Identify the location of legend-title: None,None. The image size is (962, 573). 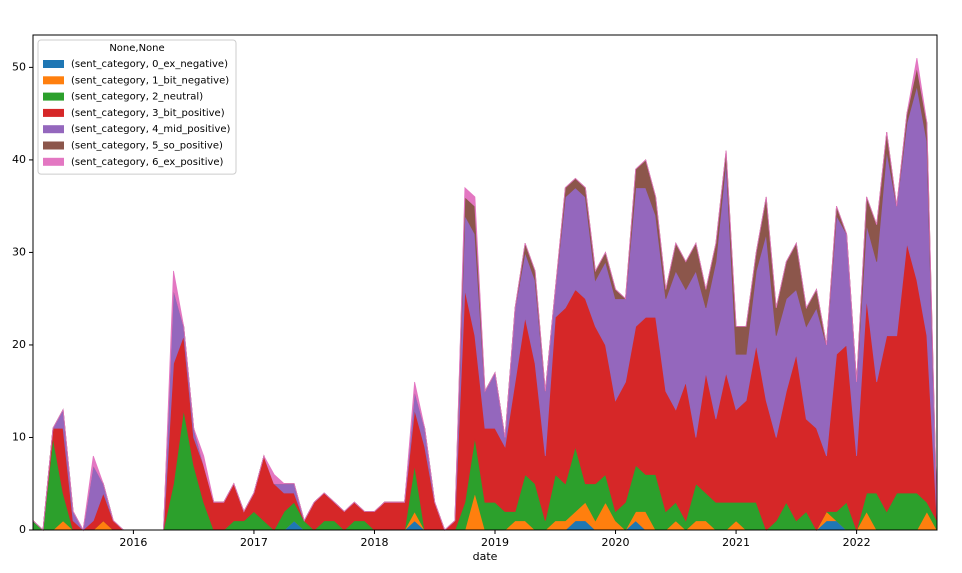
(136, 48).